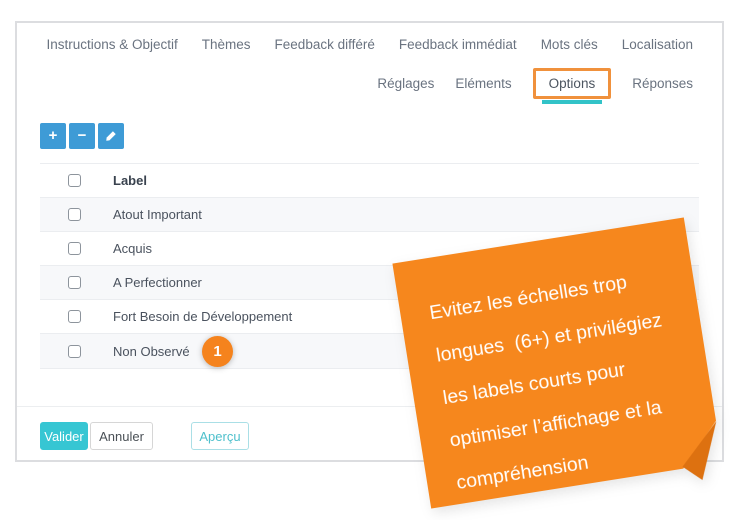 This screenshot has width=754, height=520. Describe the element at coordinates (217, 351) in the screenshot. I see `annotation-step-badge: 1` at that location.